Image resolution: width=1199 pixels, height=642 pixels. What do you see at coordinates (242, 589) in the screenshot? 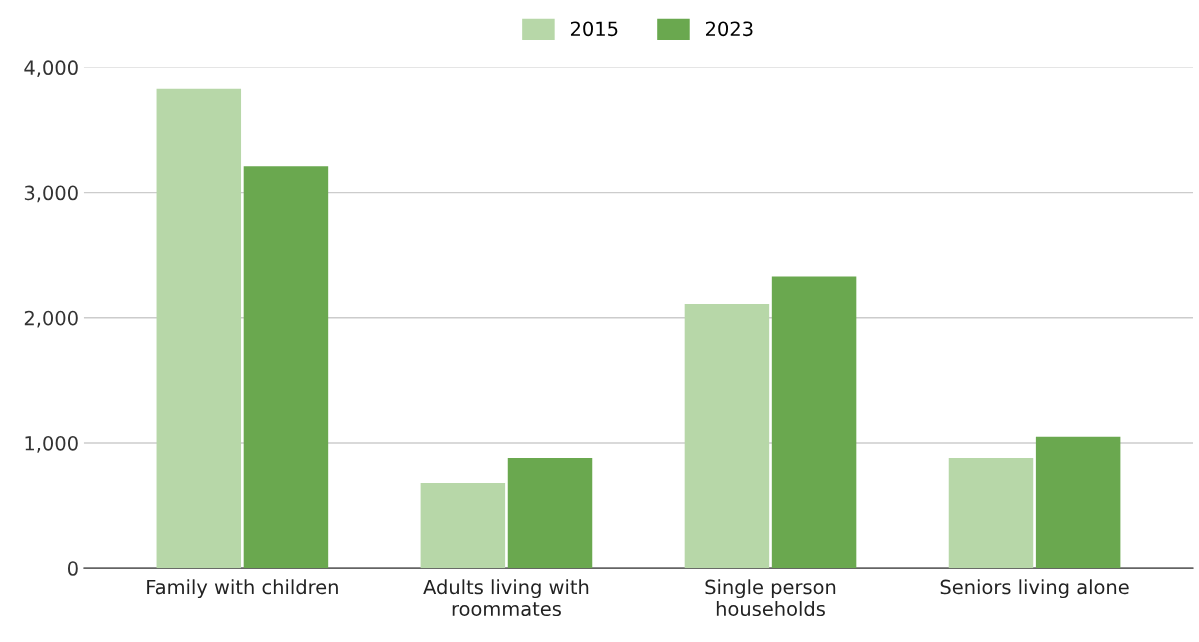
I see `x-tick-label: Family with children` at bounding box center [242, 589].